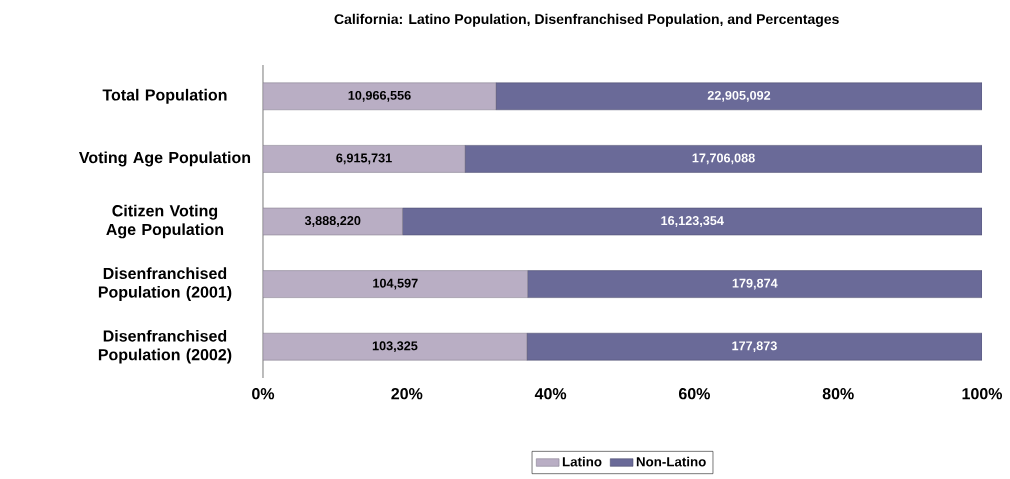  I want to click on annotation: 103,325, so click(395, 347).